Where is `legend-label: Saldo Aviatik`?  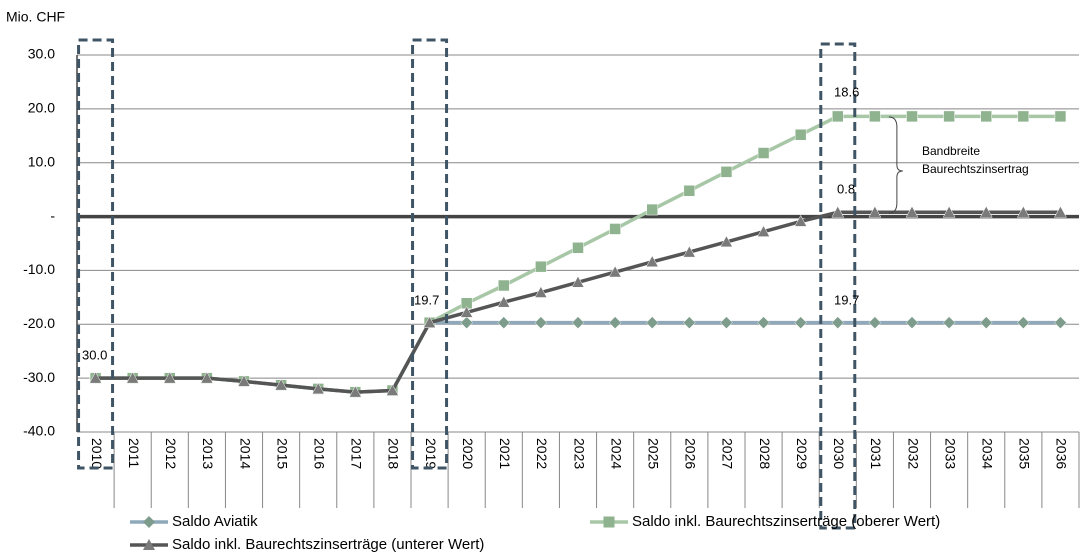
legend-label: Saldo Aviatik is located at coordinates (215, 521).